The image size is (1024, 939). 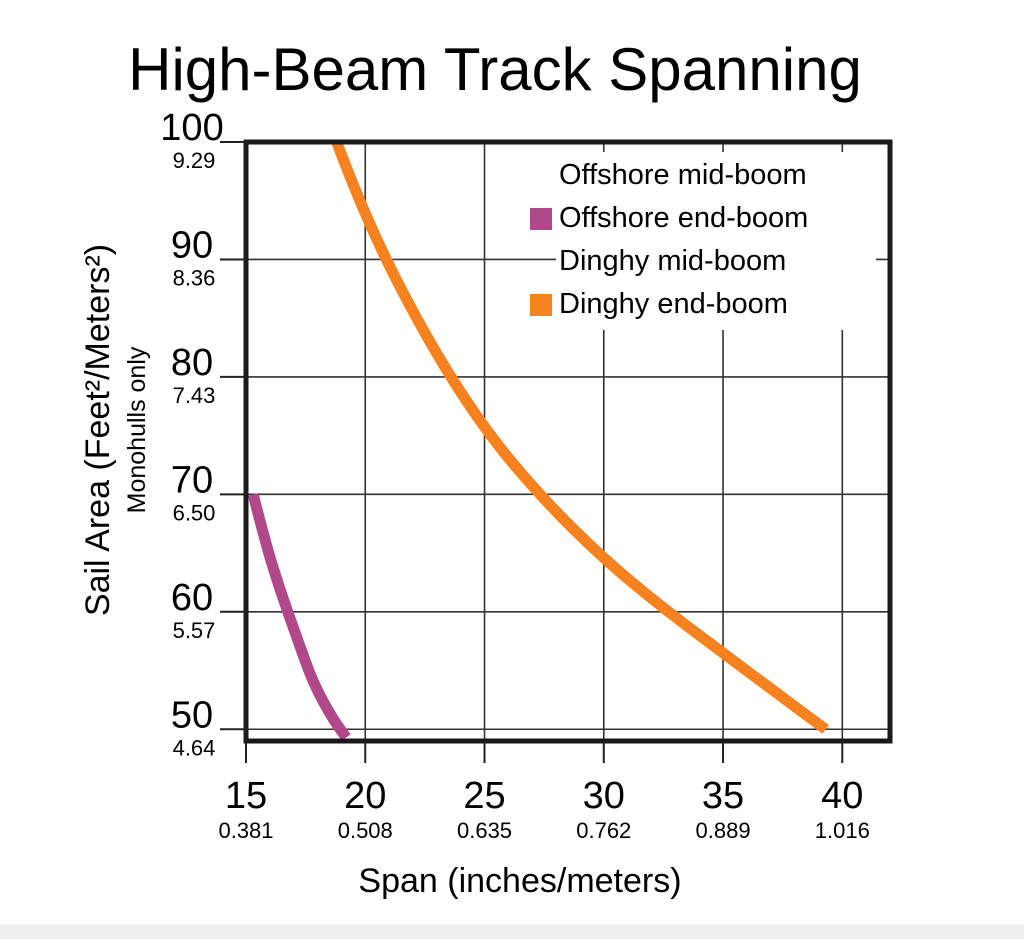 What do you see at coordinates (194, 160) in the screenshot?
I see `y-tick-sublabel: 9.29` at bounding box center [194, 160].